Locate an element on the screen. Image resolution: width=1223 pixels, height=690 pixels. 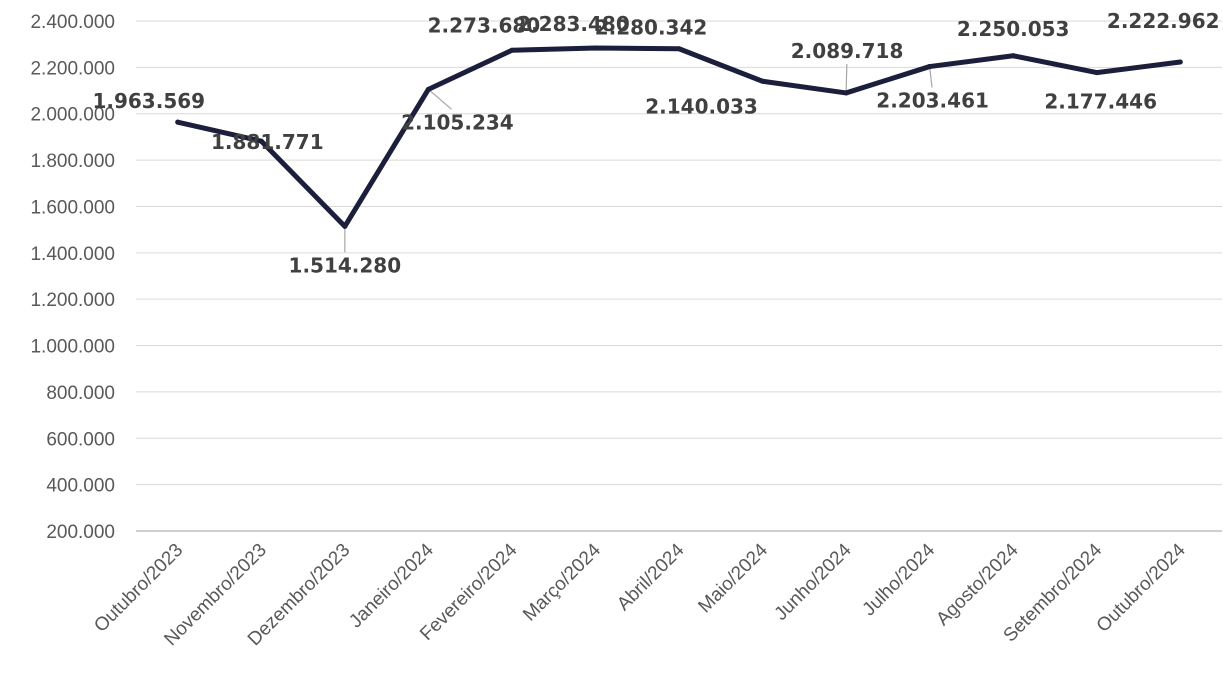
data-label: 1.963.569 is located at coordinates (148, 101).